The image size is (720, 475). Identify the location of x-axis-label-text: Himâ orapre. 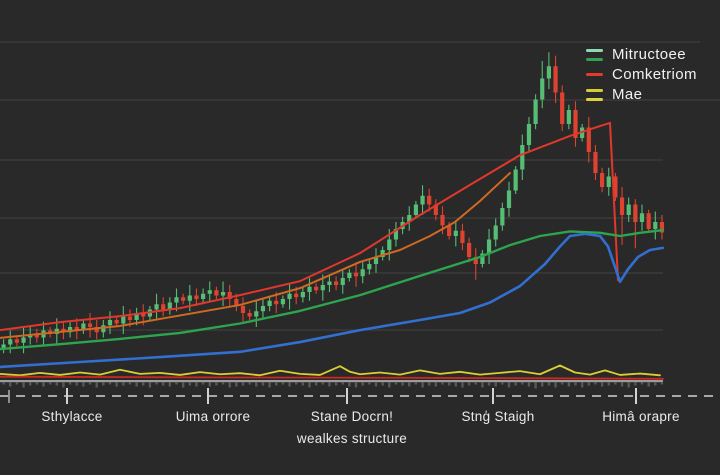
(641, 416).